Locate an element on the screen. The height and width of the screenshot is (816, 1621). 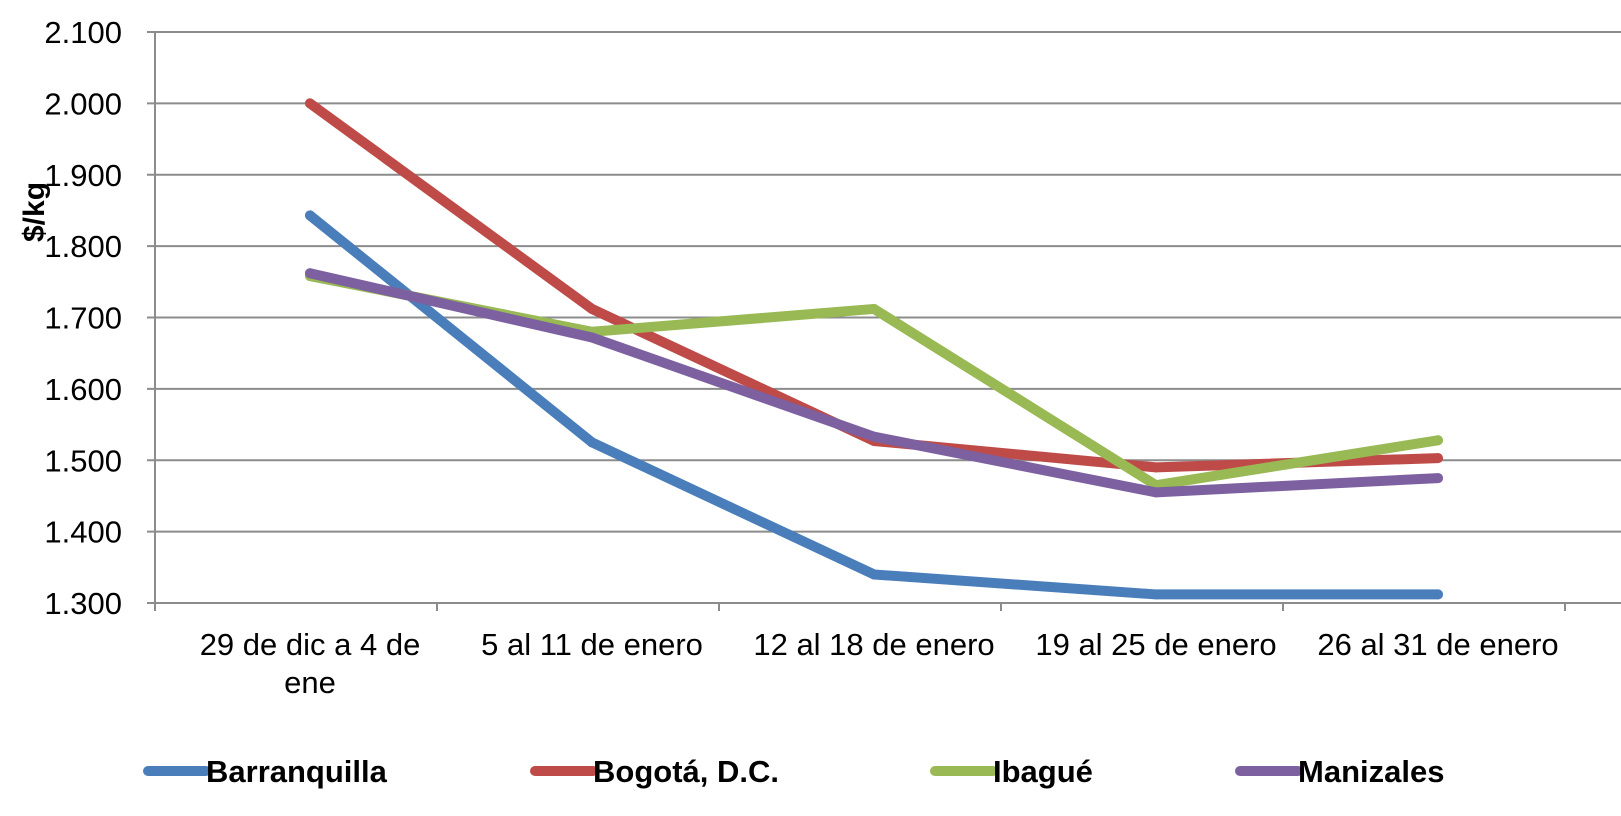
y-tick-label: 1.900 is located at coordinates (83, 175).